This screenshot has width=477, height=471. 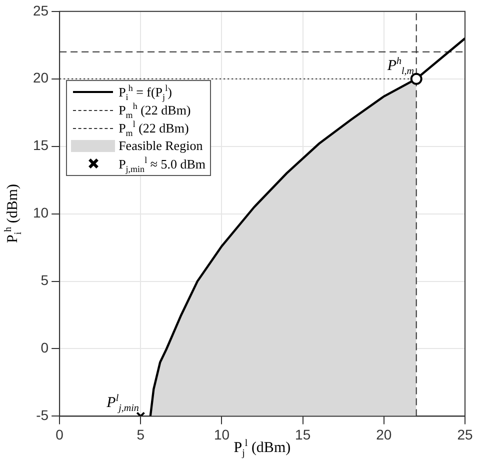 What do you see at coordinates (44, 280) in the screenshot?
I see `y-tick-label: 5` at bounding box center [44, 280].